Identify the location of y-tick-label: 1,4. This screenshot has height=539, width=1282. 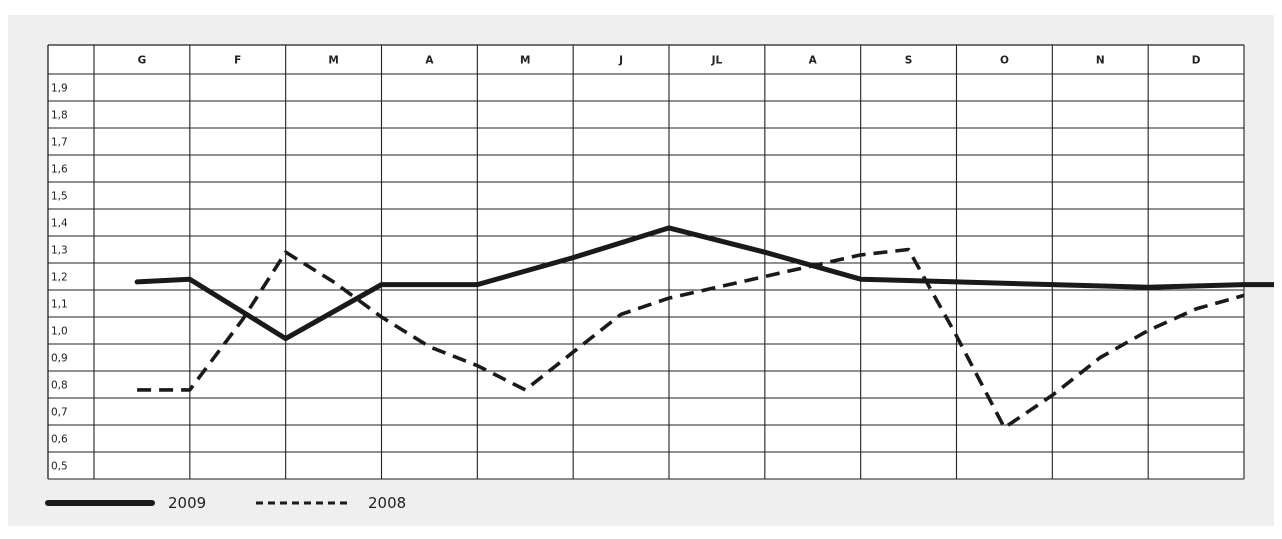
(59, 224).